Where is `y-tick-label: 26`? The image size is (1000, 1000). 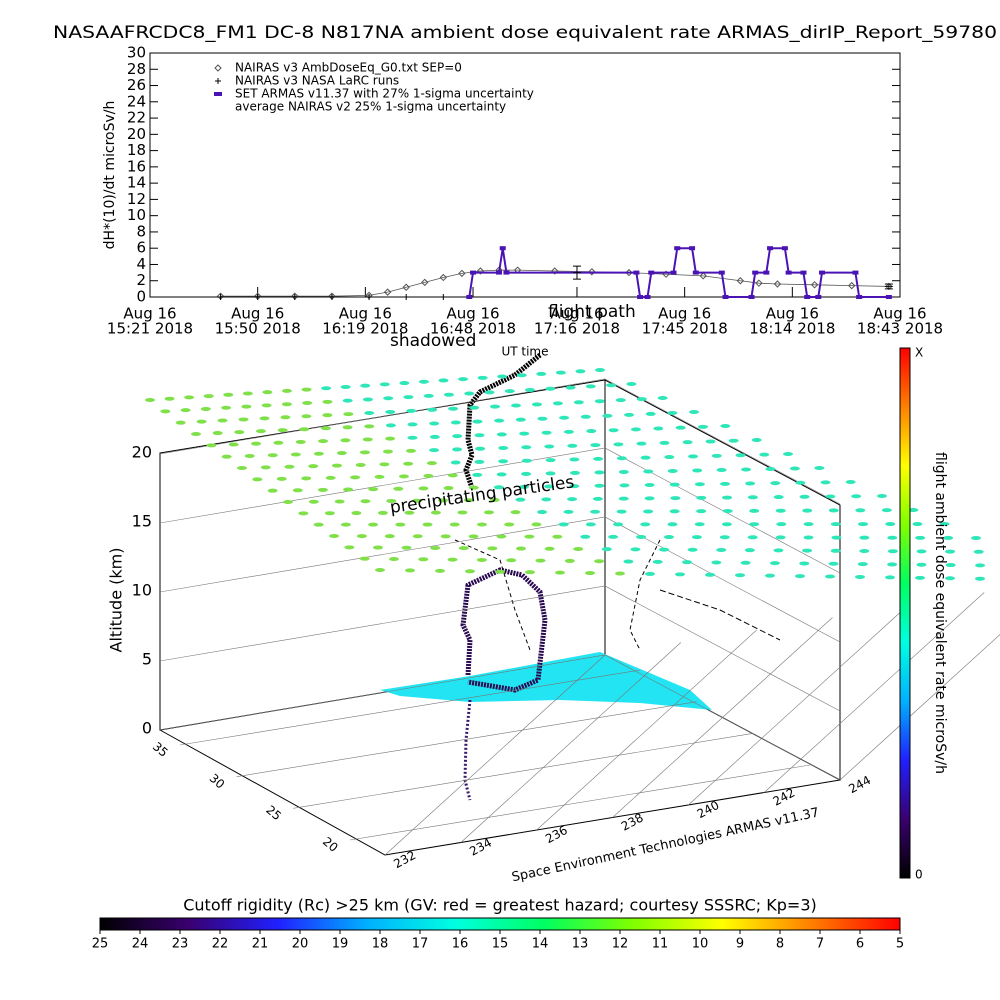
y-tick-label: 26 is located at coordinates (136, 85).